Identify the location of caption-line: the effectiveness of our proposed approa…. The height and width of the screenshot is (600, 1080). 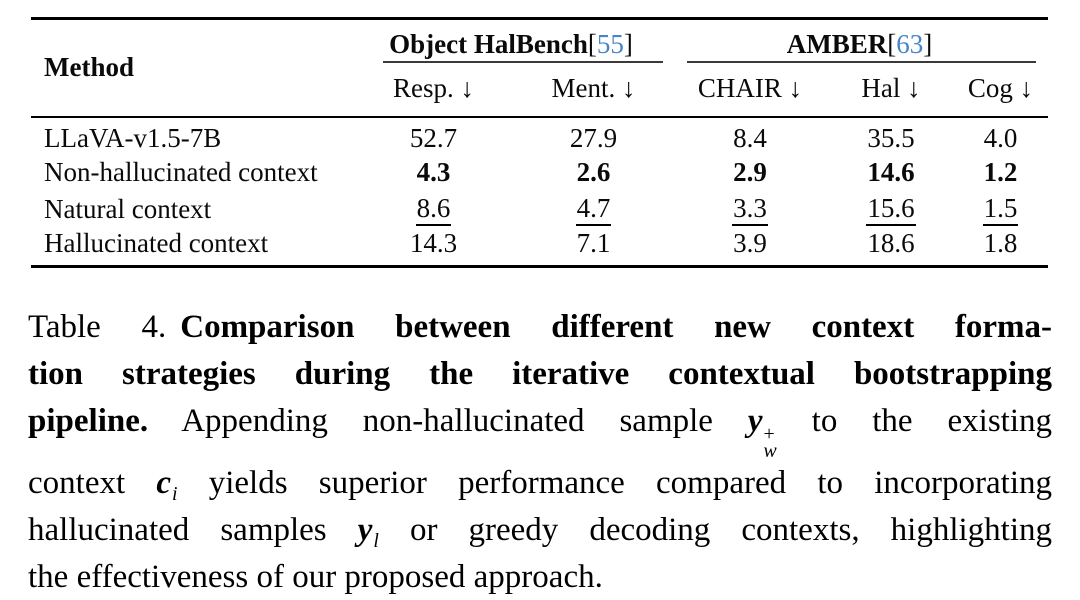
(540, 577).